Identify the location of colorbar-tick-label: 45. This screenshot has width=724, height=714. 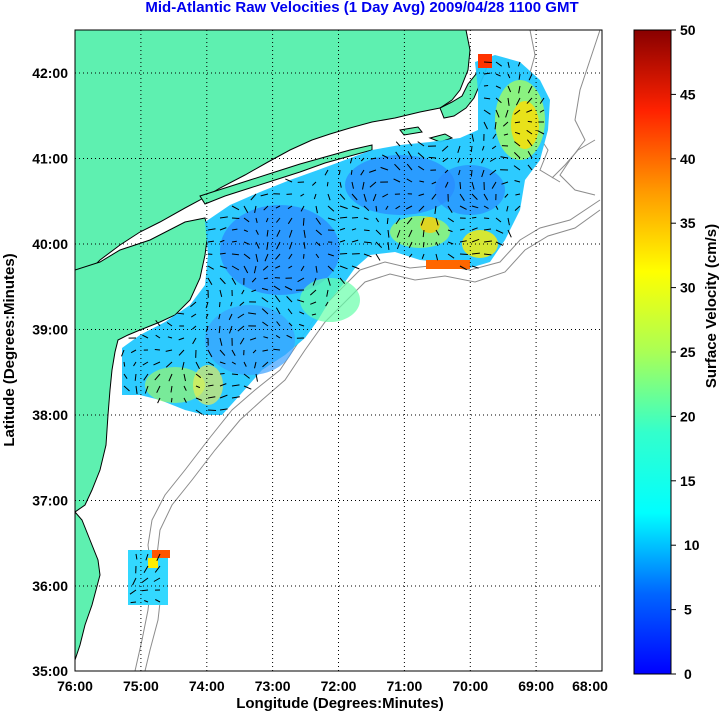
(688, 94).